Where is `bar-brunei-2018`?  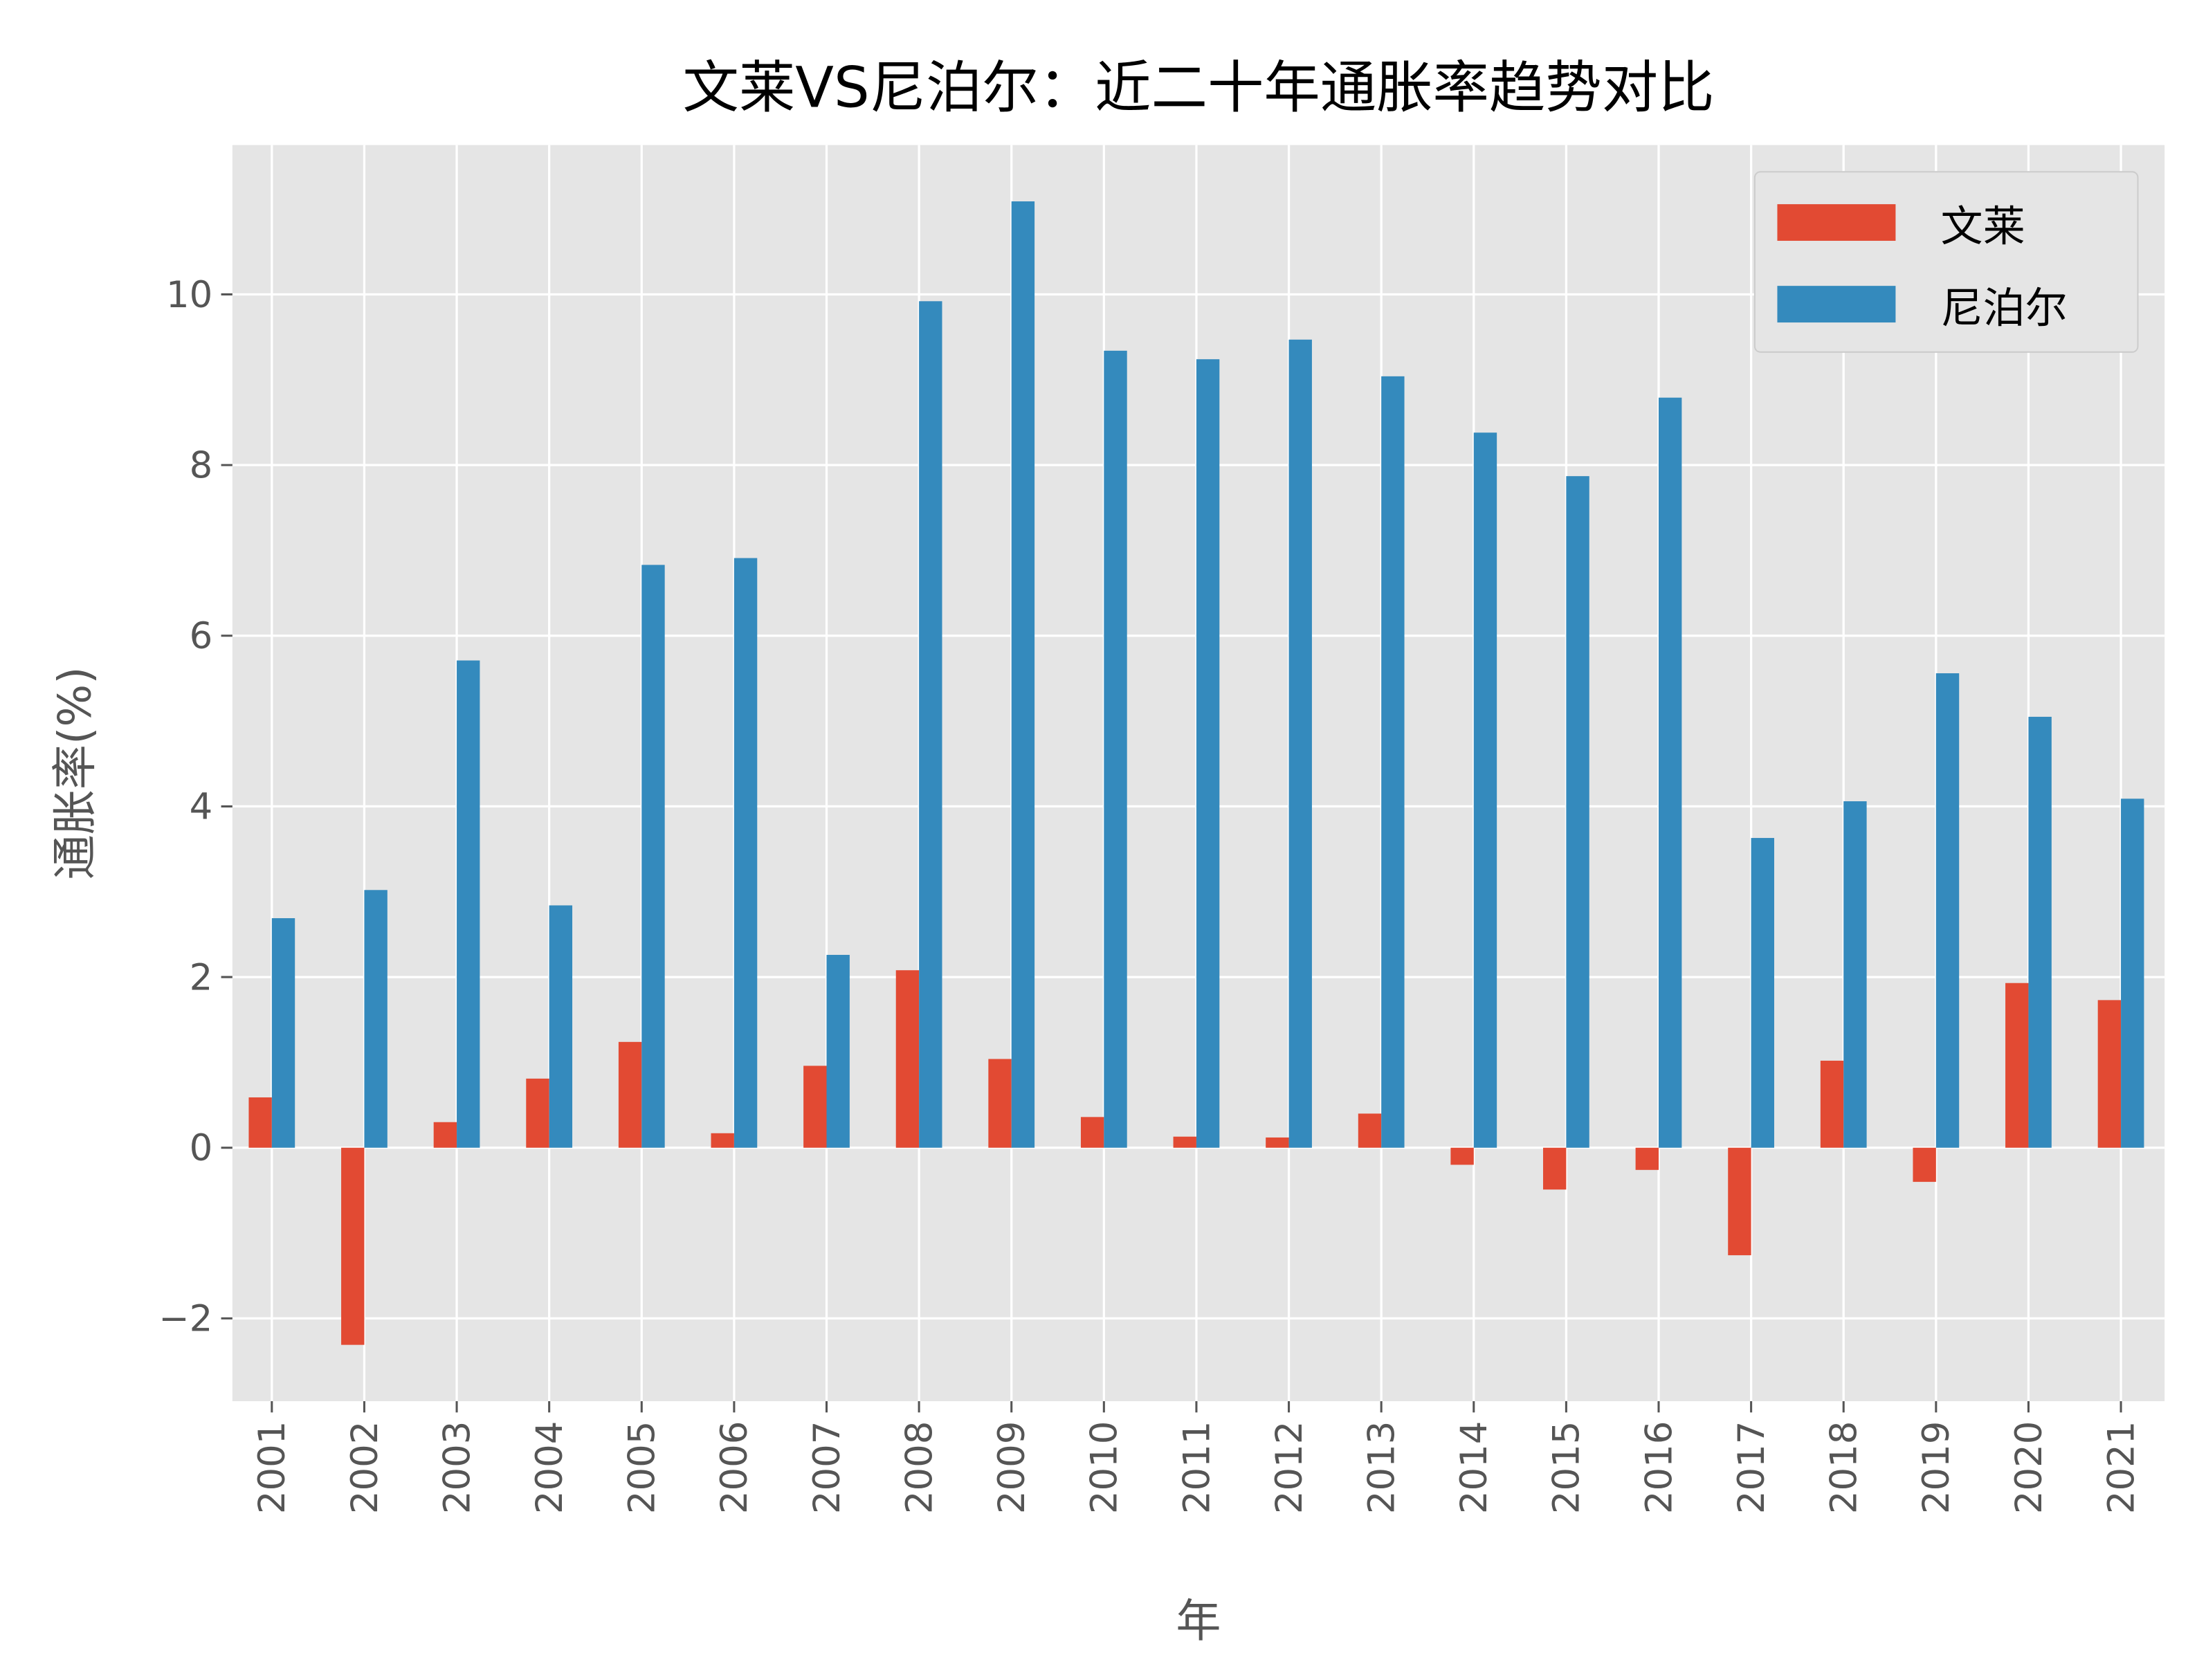
bar-brunei-2018 is located at coordinates (1832, 1104).